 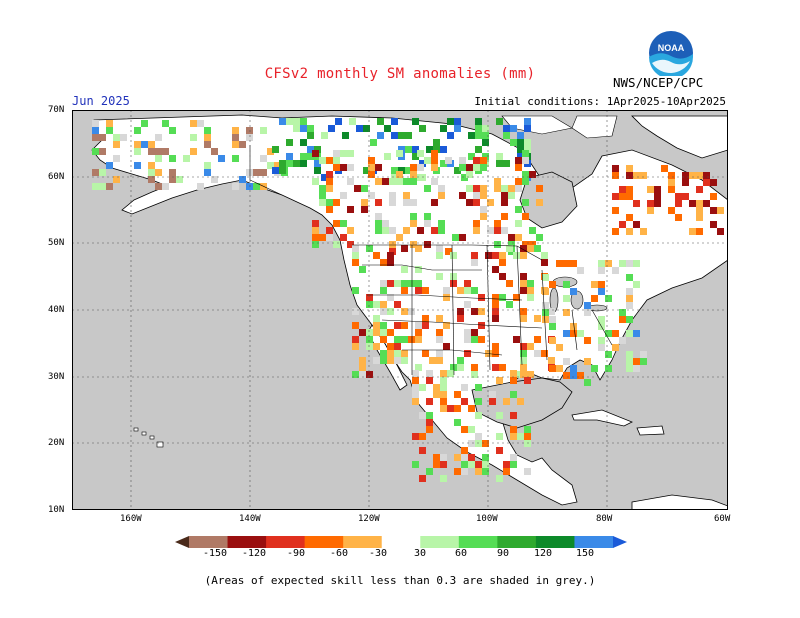 I want to click on colorbar-label: -120, so click(x=254, y=553).